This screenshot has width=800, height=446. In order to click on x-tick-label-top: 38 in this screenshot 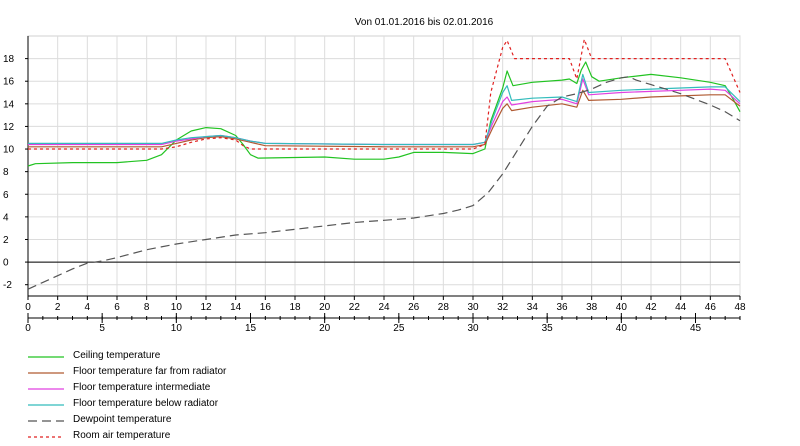, I will do `click(592, 307)`.